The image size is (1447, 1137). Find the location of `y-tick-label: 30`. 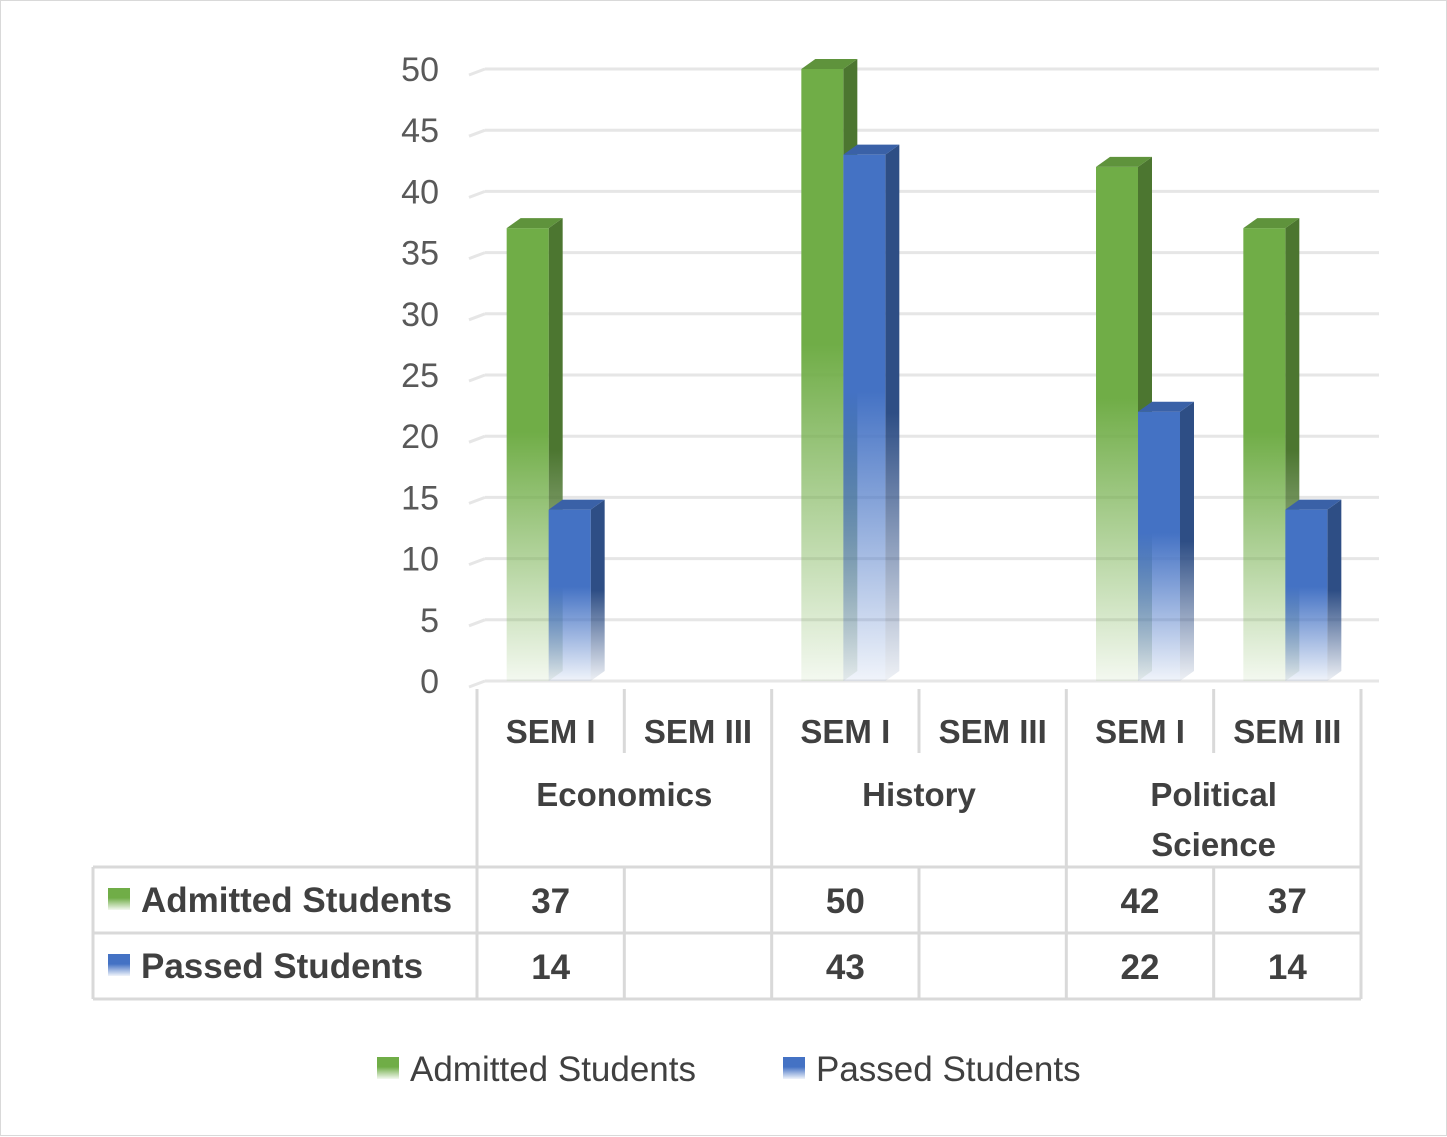

y-tick-label: 30 is located at coordinates (420, 315).